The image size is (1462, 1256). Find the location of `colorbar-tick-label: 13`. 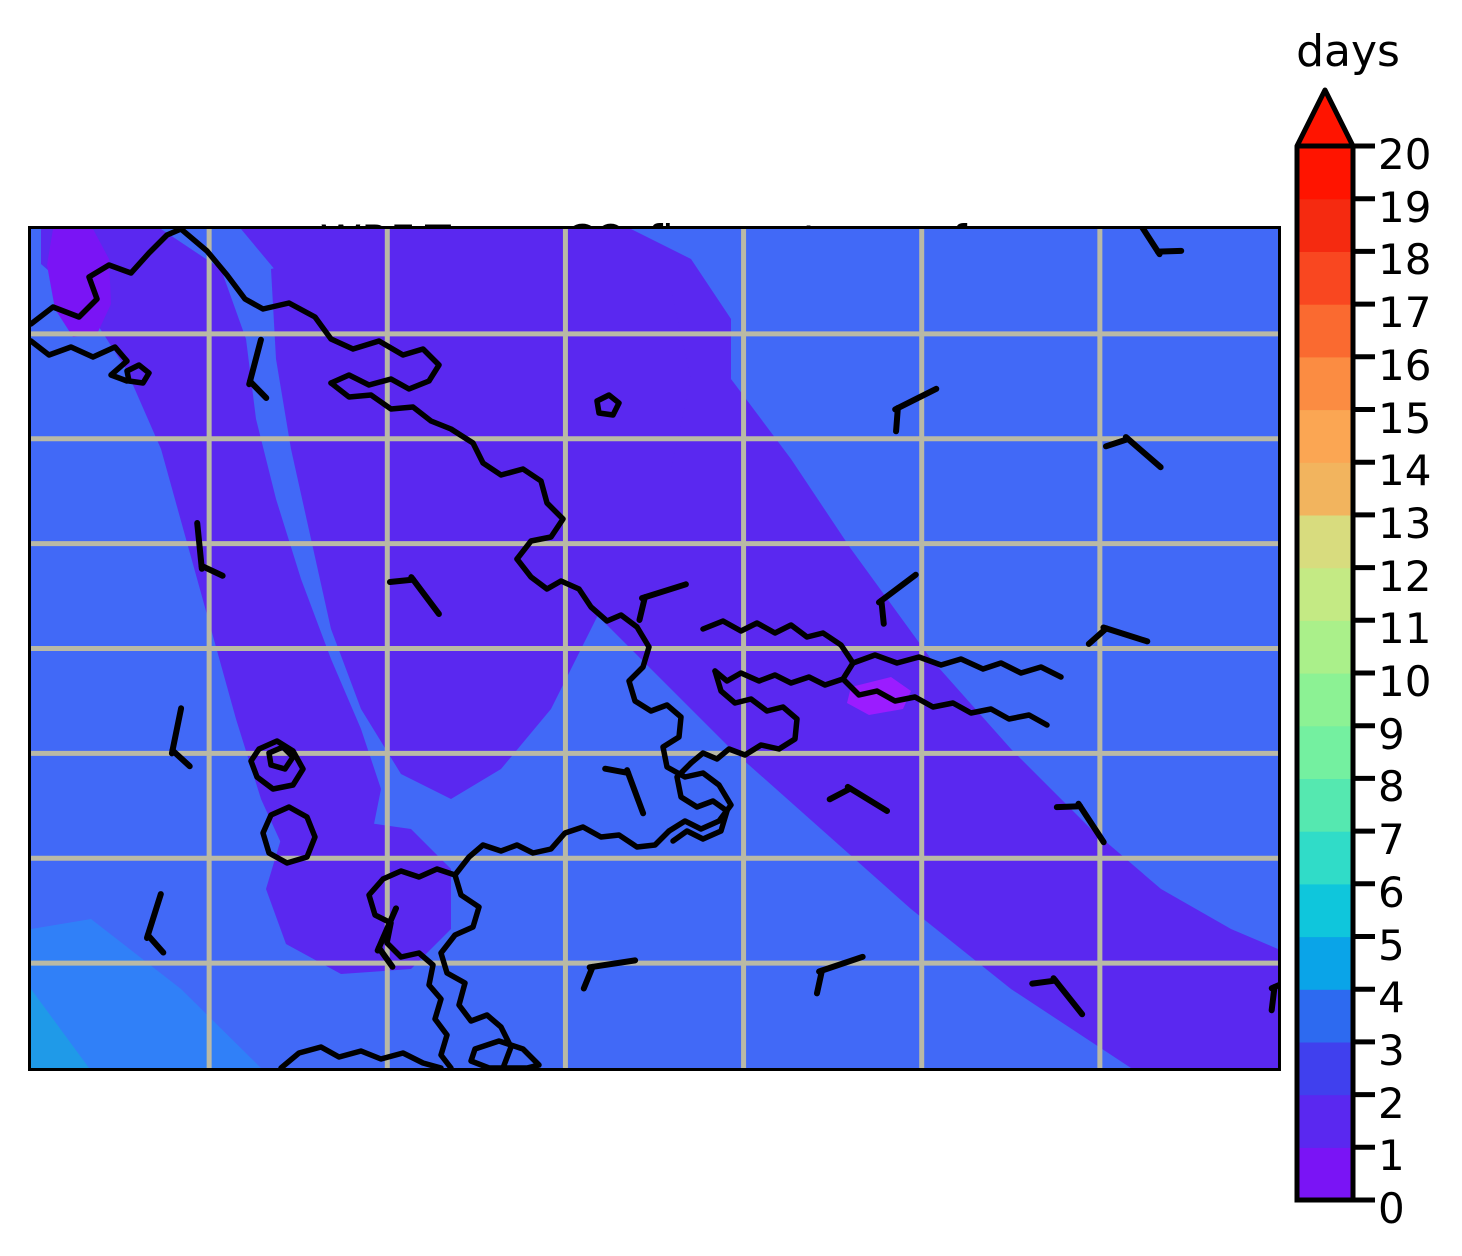

colorbar-tick-label: 13 is located at coordinates (1405, 523).